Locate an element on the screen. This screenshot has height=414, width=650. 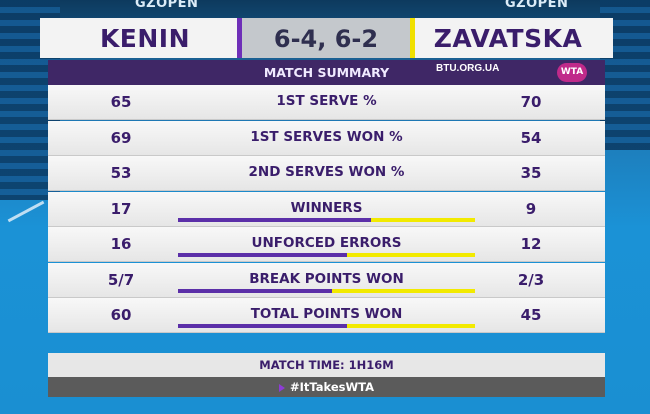
stat-player2-value: 9 is located at coordinates (531, 208).